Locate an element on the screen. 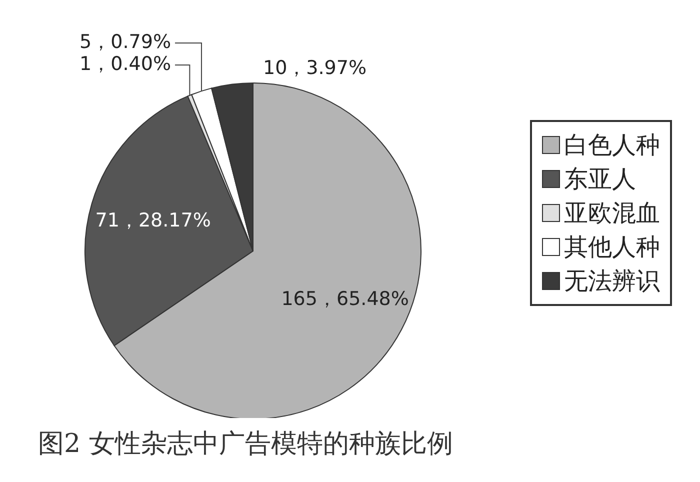 The width and height of the screenshot is (700, 482). legend-label: 东亚人 is located at coordinates (600, 179).